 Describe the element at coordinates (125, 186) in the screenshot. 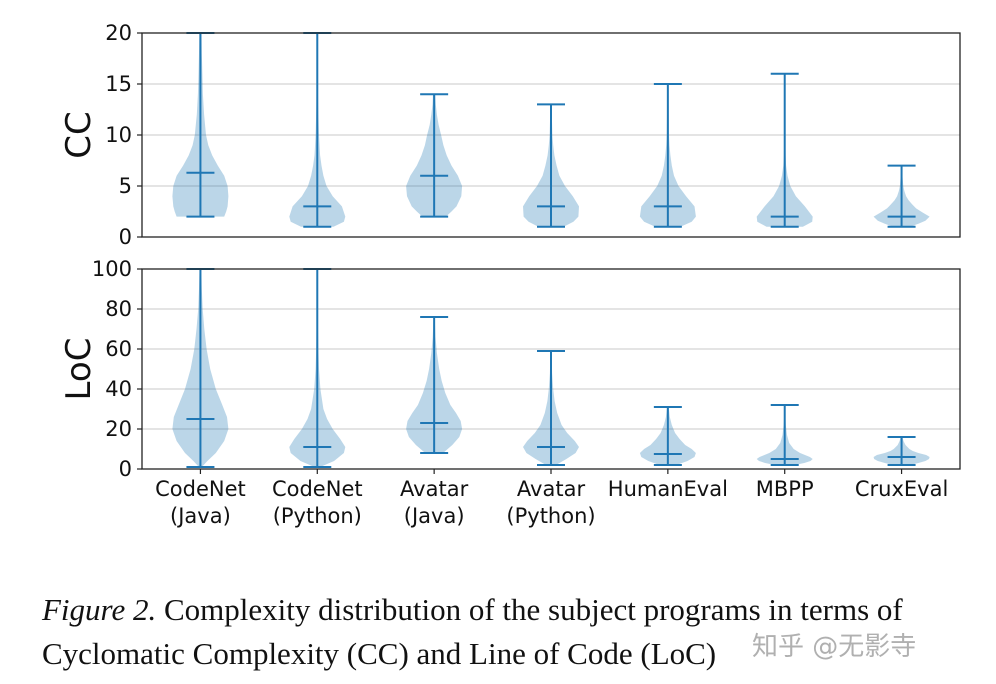

I see `y-tick-label: 5` at that location.